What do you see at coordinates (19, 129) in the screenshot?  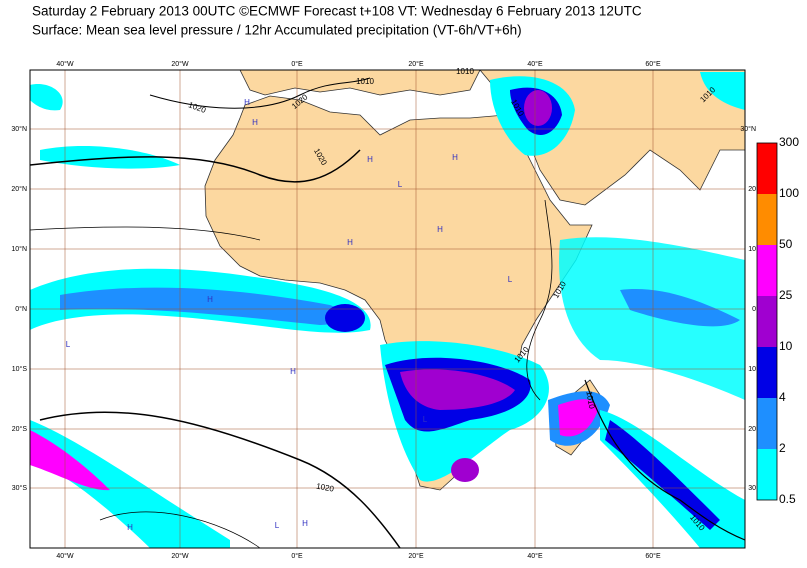 I see `lat-label-left: 30°N` at bounding box center [19, 129].